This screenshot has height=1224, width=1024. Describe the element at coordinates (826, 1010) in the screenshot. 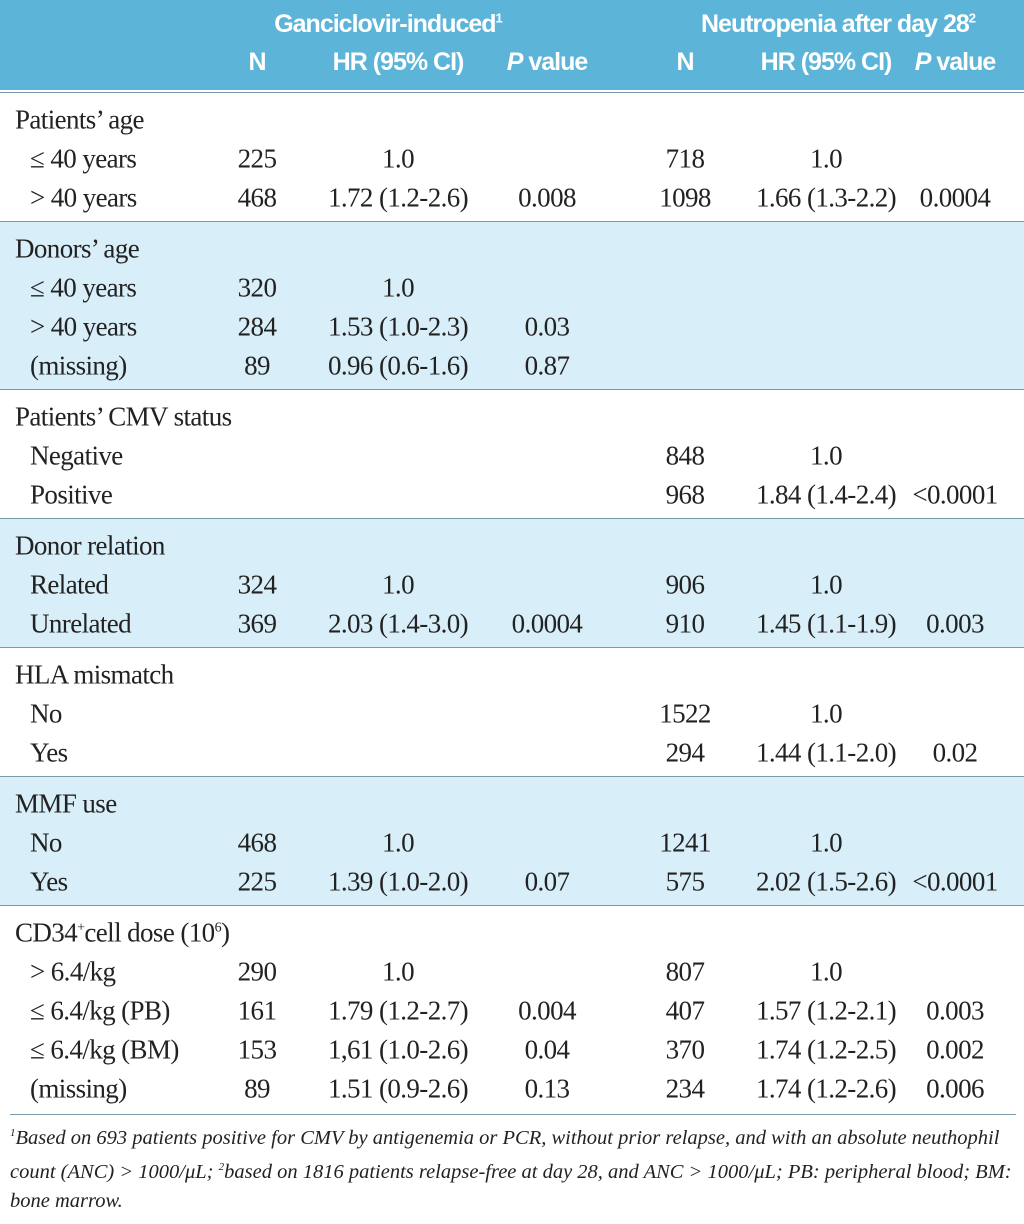

I see `cell: 1.57 (1.2-2.1)` at that location.